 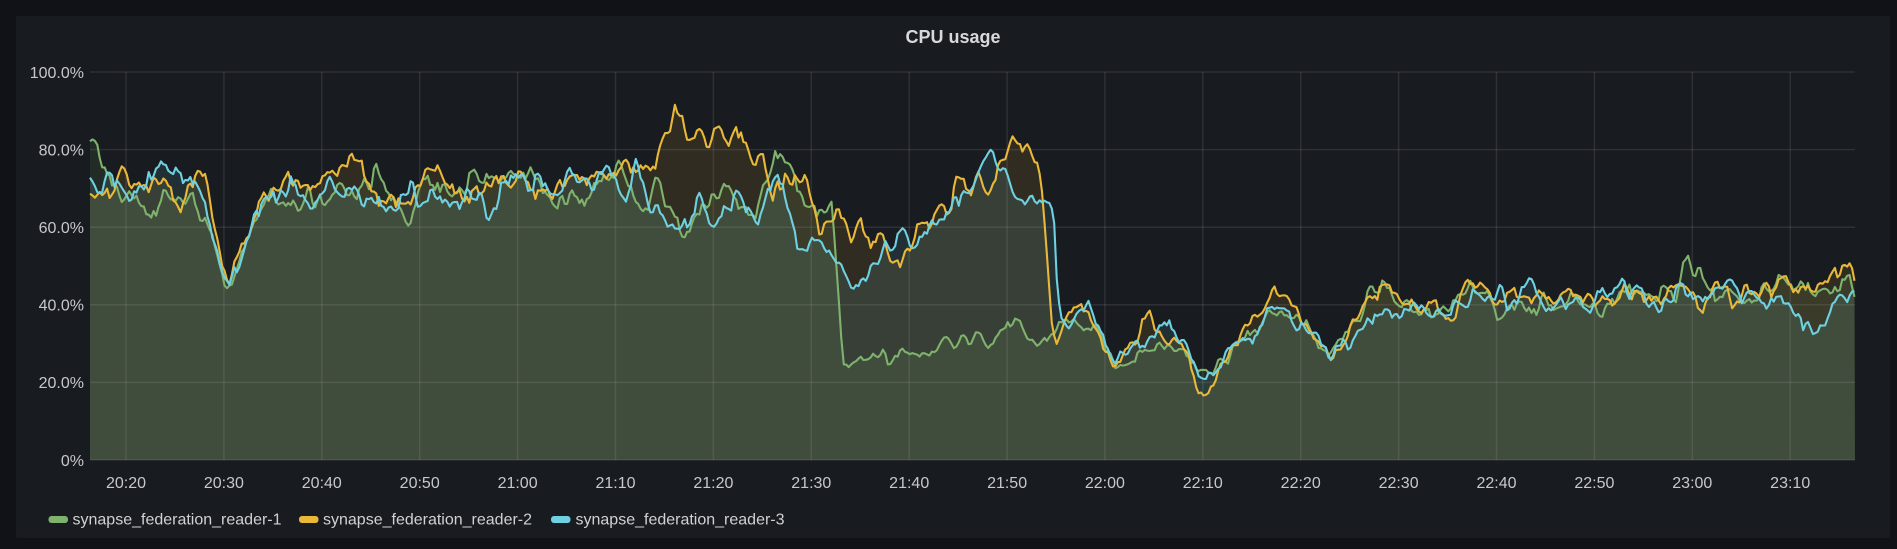 What do you see at coordinates (1301, 483) in the screenshot?
I see `svg-text: 22:20` at bounding box center [1301, 483].